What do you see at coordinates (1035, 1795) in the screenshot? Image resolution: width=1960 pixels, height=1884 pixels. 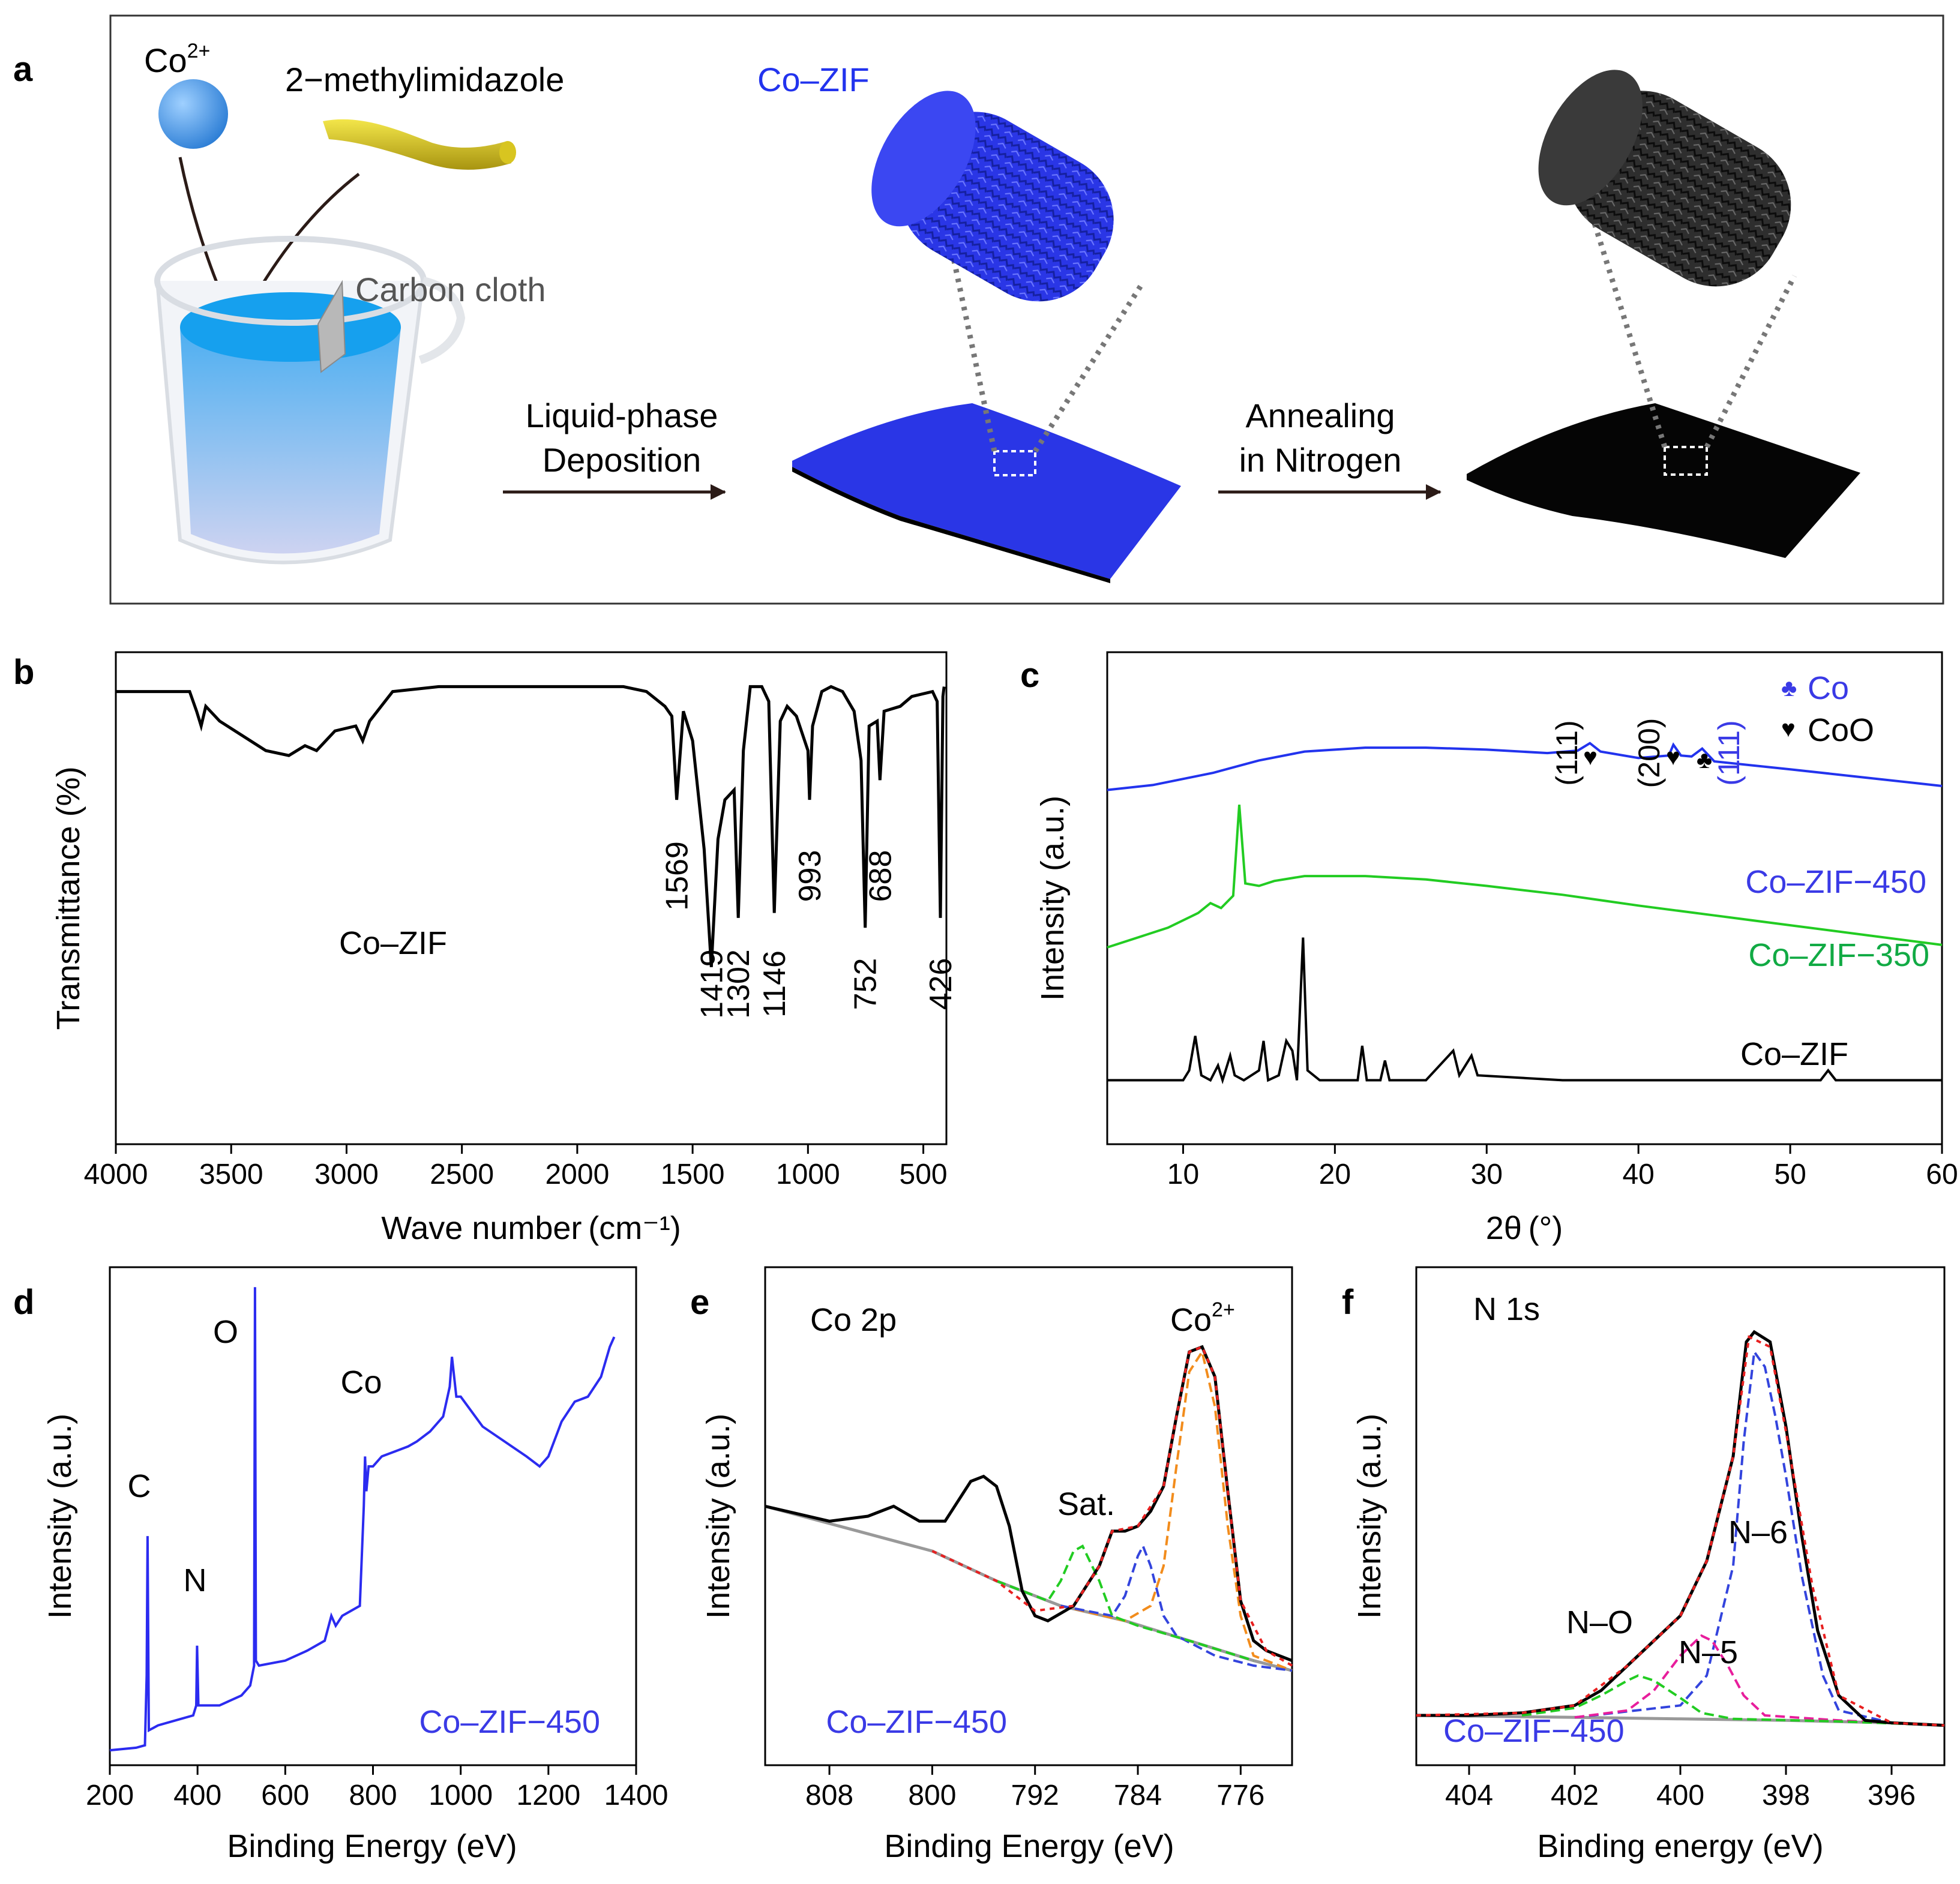 I see `x-tick-label: 792` at bounding box center [1035, 1795].